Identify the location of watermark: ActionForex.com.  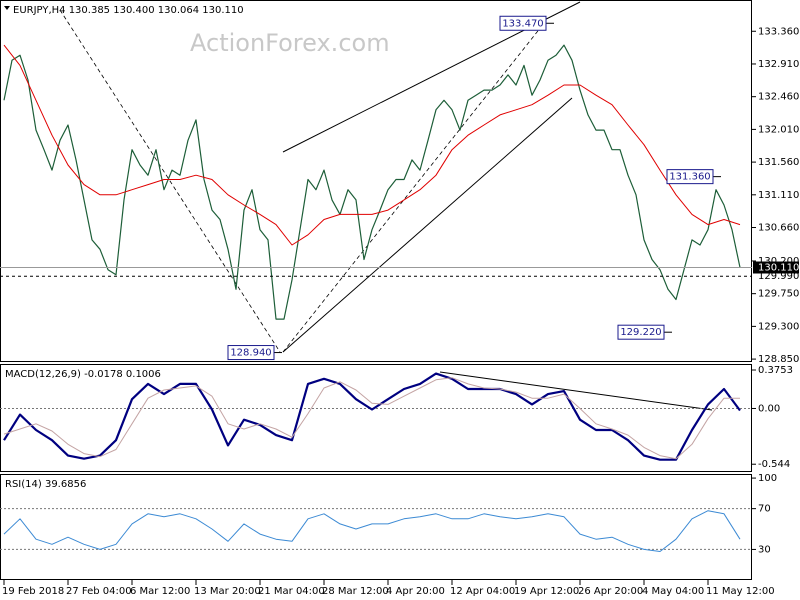
(290, 43).